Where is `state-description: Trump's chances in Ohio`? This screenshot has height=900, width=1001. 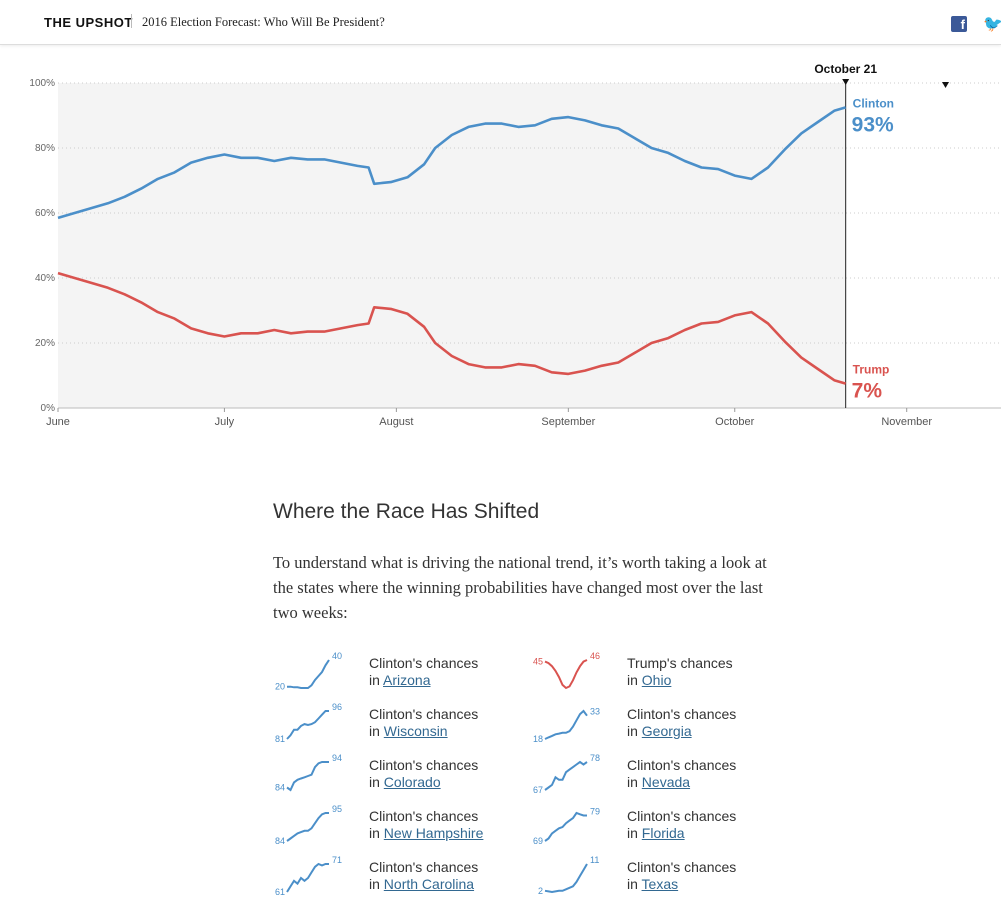 state-description: Trump's chances in Ohio is located at coordinates (680, 672).